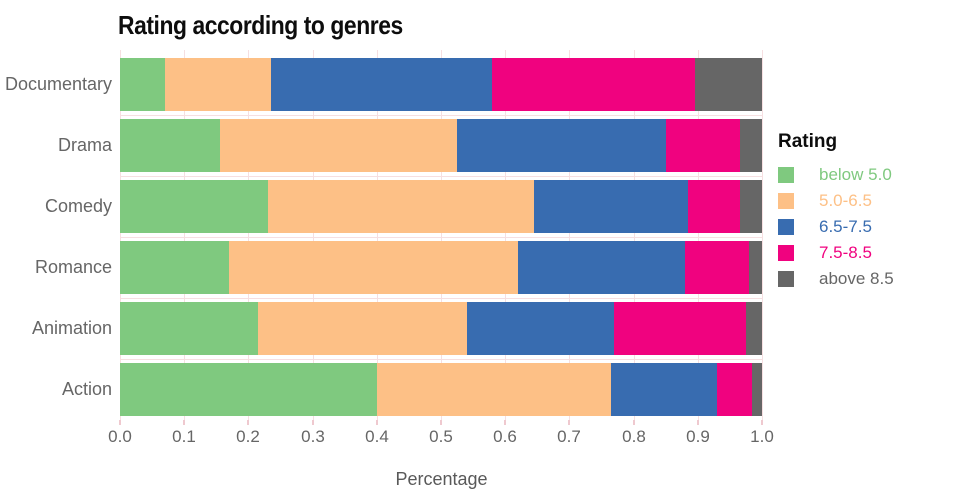  I want to click on x-axis-tick-label: 0.7, so click(569, 436).